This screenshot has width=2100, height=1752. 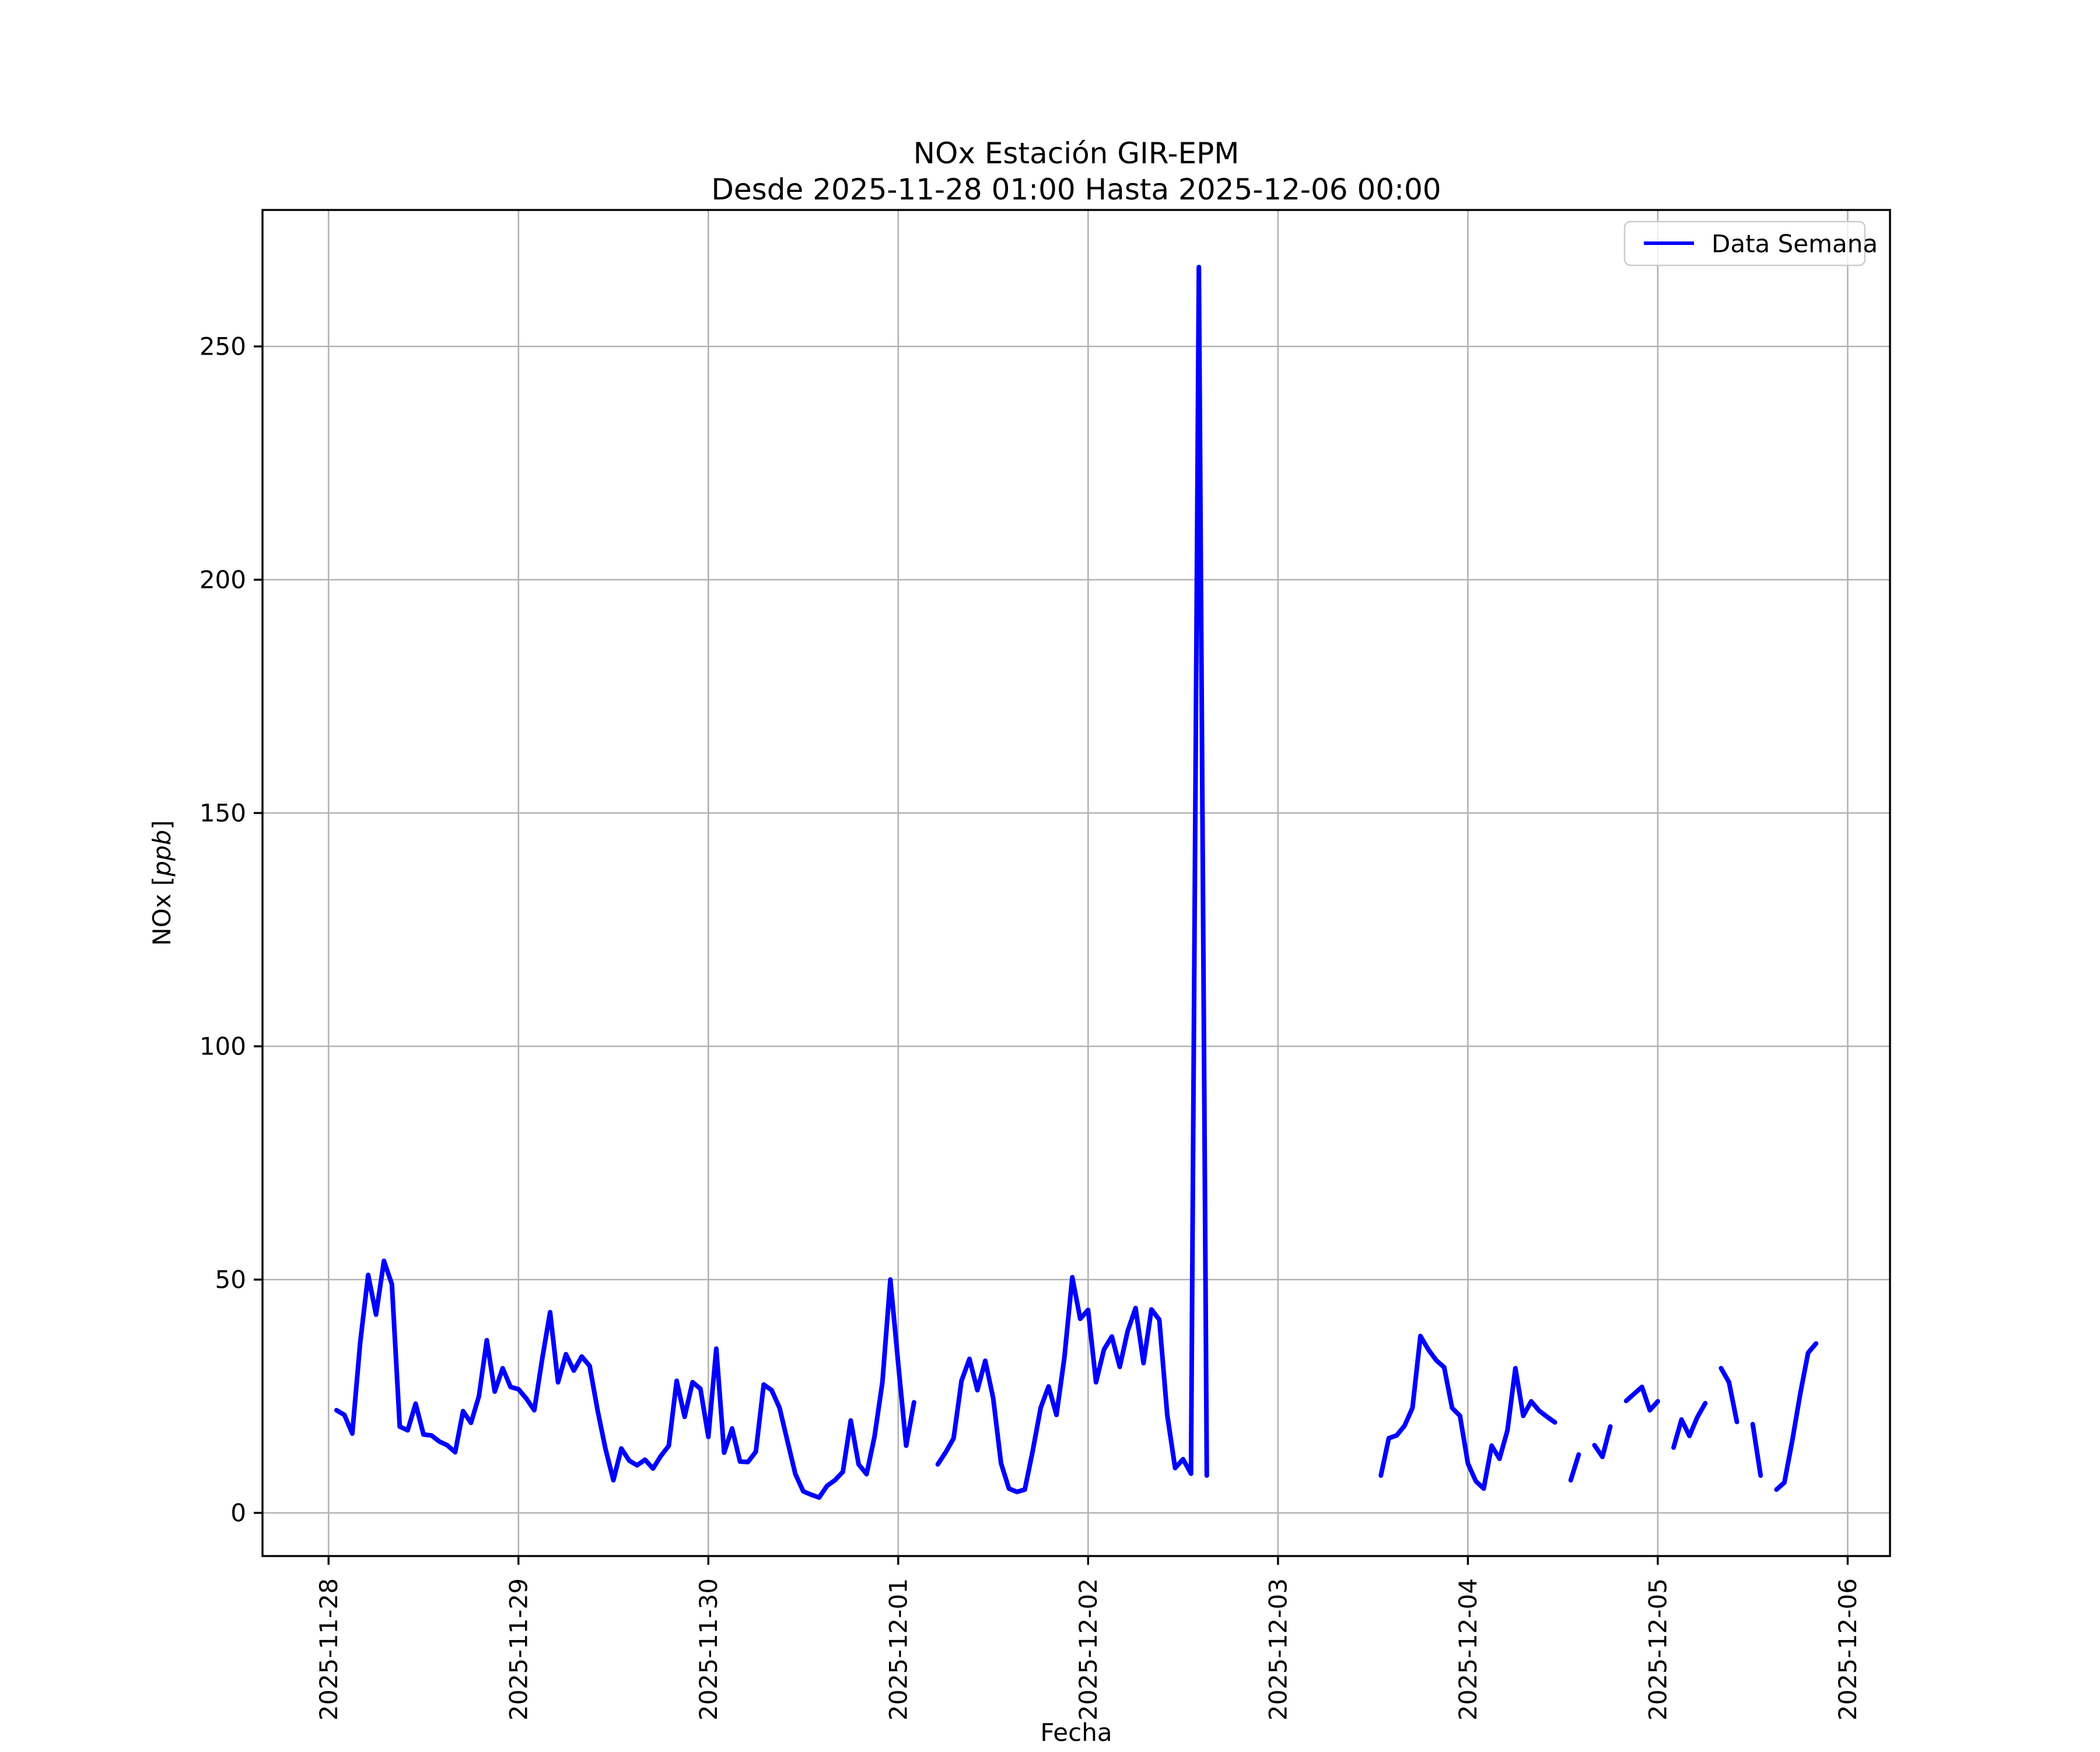 I want to click on x-tick-label: 2025-12-05, so click(x=1657, y=1649).